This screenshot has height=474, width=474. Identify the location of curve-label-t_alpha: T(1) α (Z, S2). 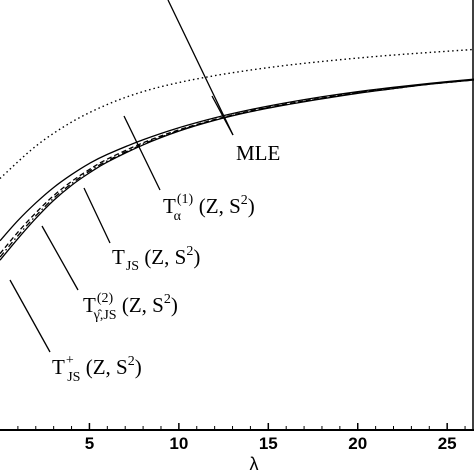
(209, 208).